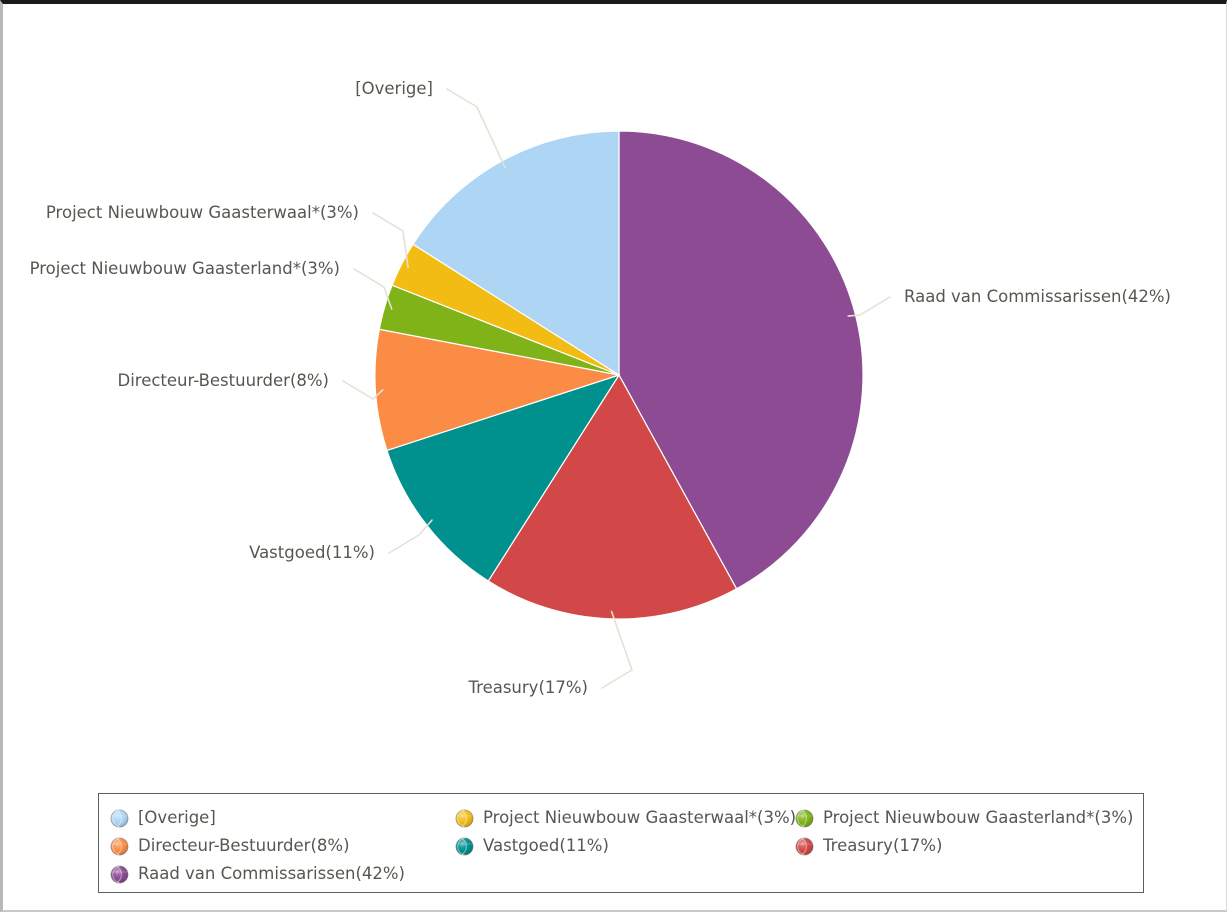  I want to click on legend-item: Directeur-Bestuurder(8%), so click(282, 846).